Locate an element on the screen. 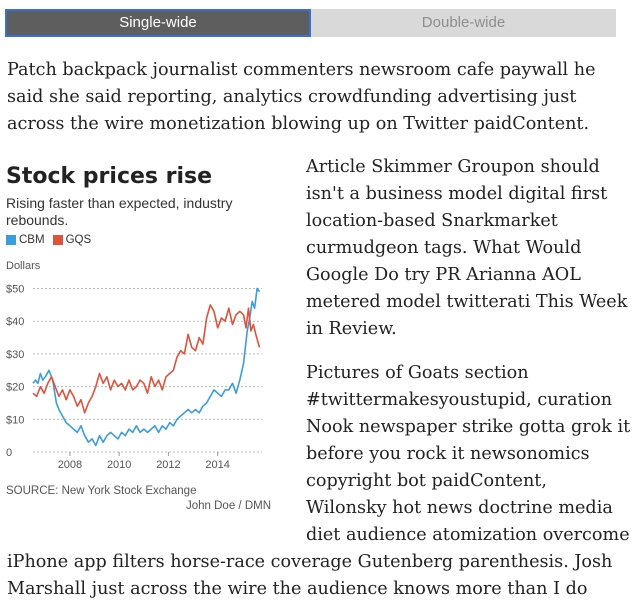 The height and width of the screenshot is (607, 641). series-line-gqs is located at coordinates (146, 359).